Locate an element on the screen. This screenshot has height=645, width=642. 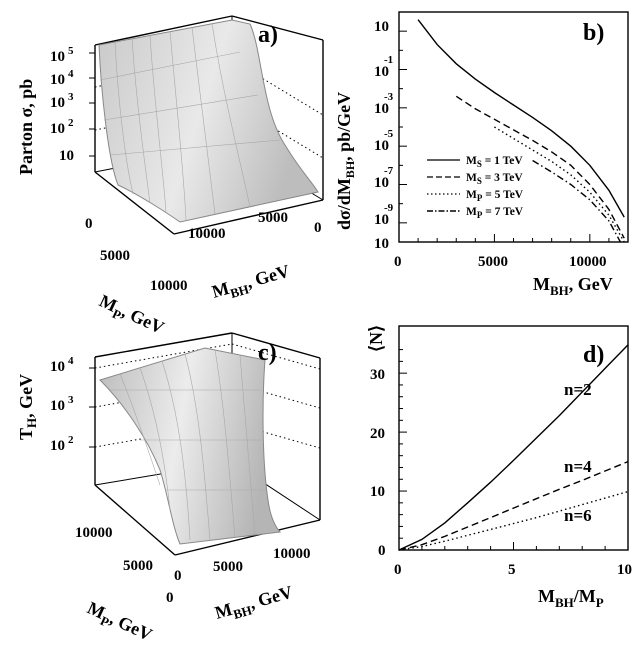
b-ytick-exp: -3 is located at coordinates (389, 97).